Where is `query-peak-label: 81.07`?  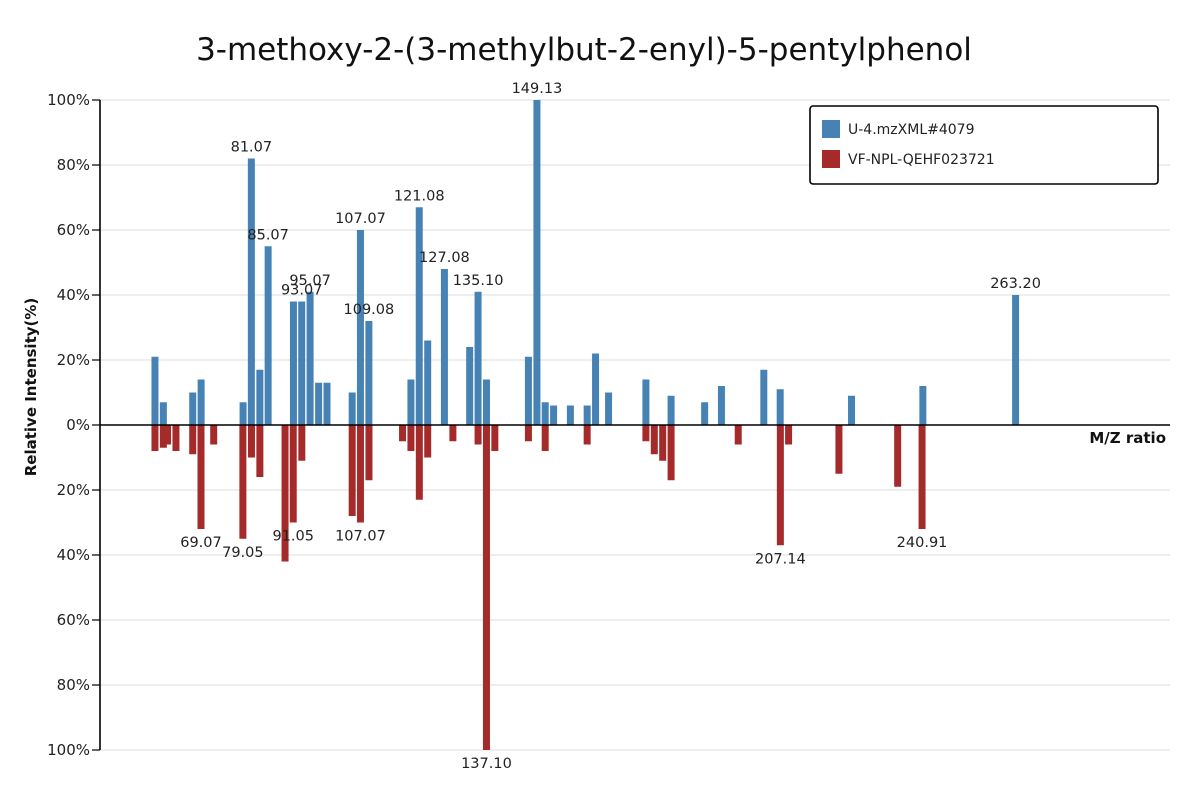 query-peak-label: 81.07 is located at coordinates (252, 148).